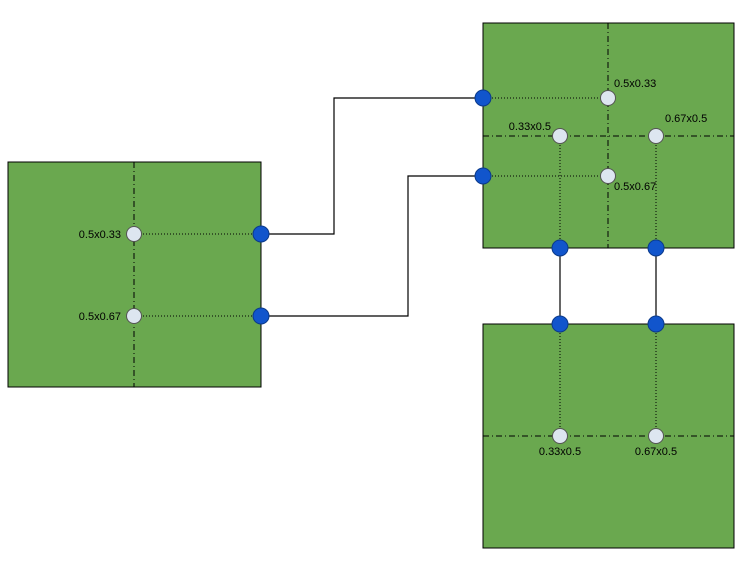 The height and width of the screenshot is (564, 750). What do you see at coordinates (635, 84) in the screenshot?
I see `label-topright-upper: 0.5x0.33` at bounding box center [635, 84].